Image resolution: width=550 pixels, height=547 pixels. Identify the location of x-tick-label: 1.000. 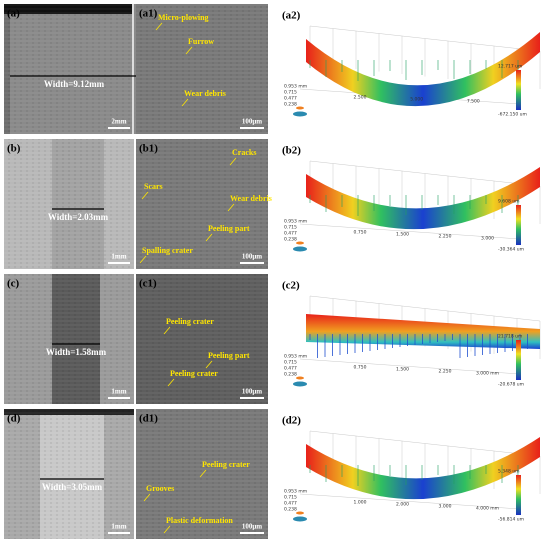
(360, 503).